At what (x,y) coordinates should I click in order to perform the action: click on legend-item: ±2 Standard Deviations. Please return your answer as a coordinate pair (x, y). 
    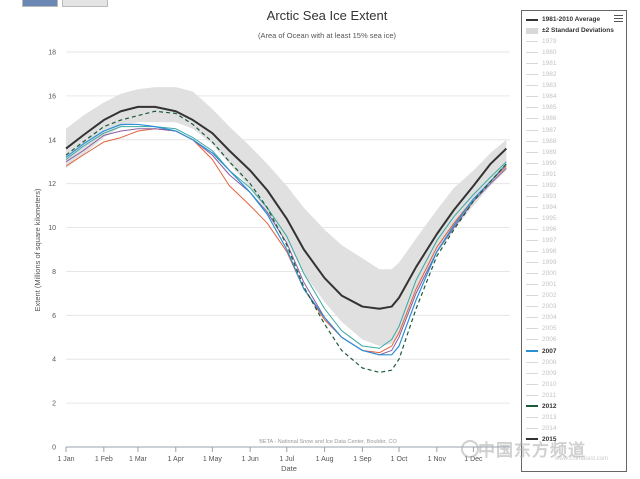
    Looking at the image, I should click on (570, 30).